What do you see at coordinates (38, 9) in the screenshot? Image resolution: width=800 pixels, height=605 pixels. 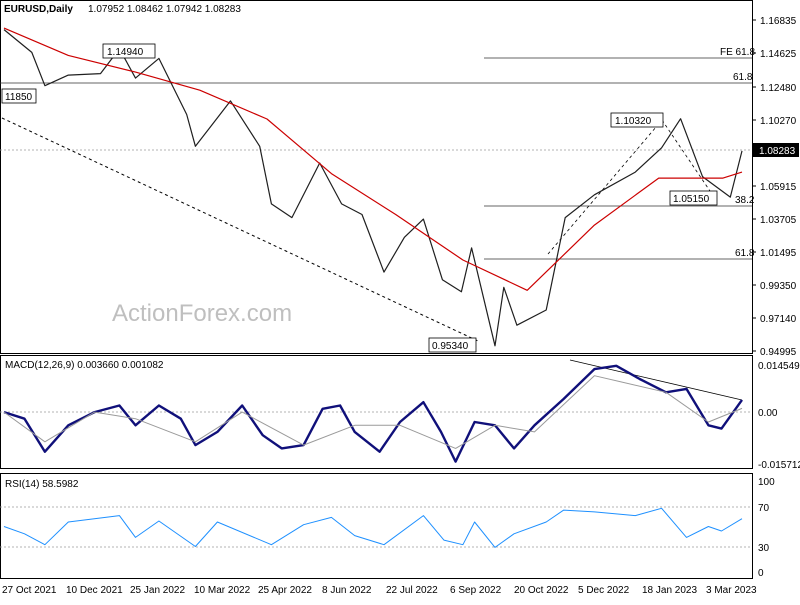 I see `symbol-label: EURUSD,Daily` at bounding box center [38, 9].